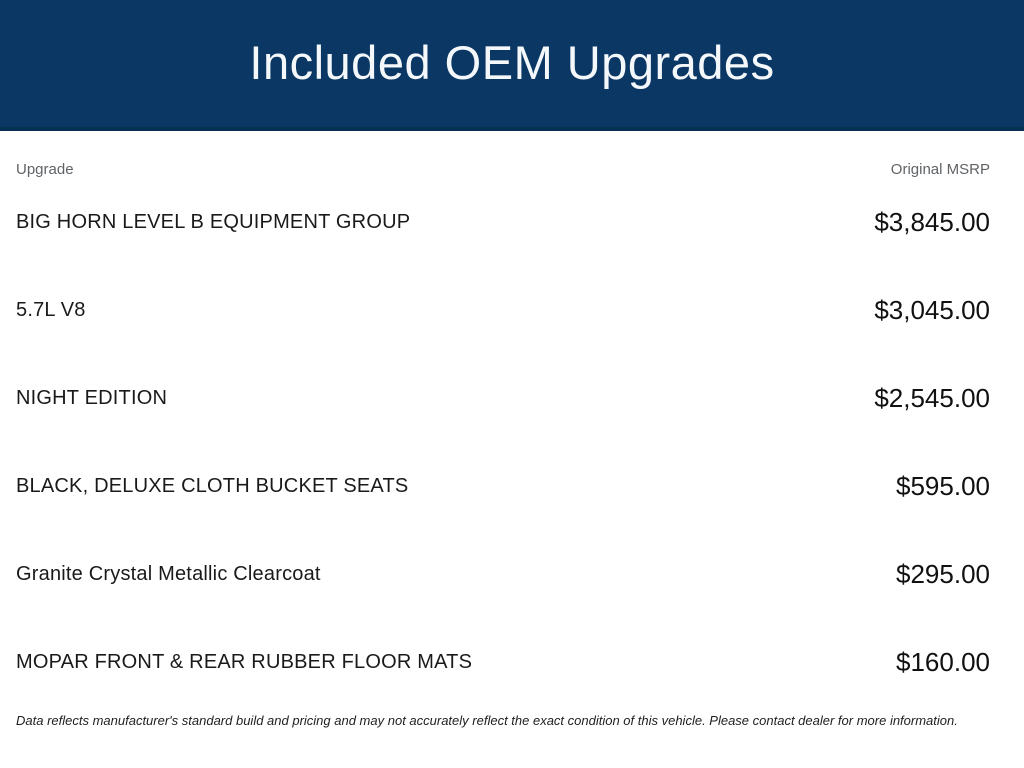 The height and width of the screenshot is (768, 1024). What do you see at coordinates (503, 398) in the screenshot?
I see `table-row: NIGHT EDITION $2,545.00` at bounding box center [503, 398].